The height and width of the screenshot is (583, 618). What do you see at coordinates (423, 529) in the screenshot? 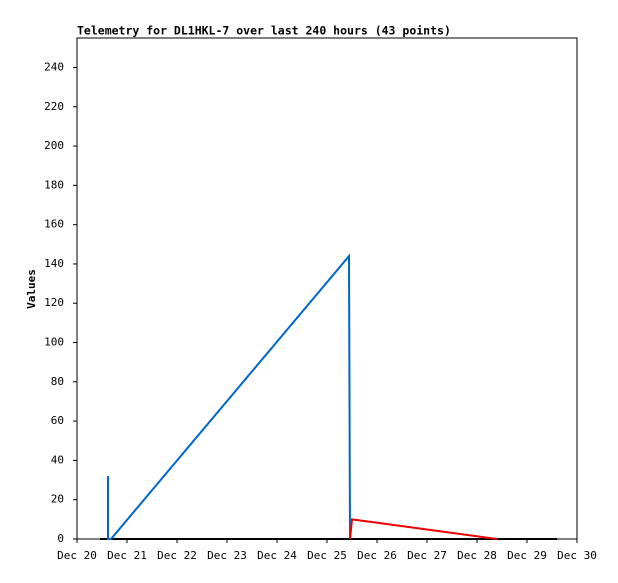
I see `series-line` at bounding box center [423, 529].